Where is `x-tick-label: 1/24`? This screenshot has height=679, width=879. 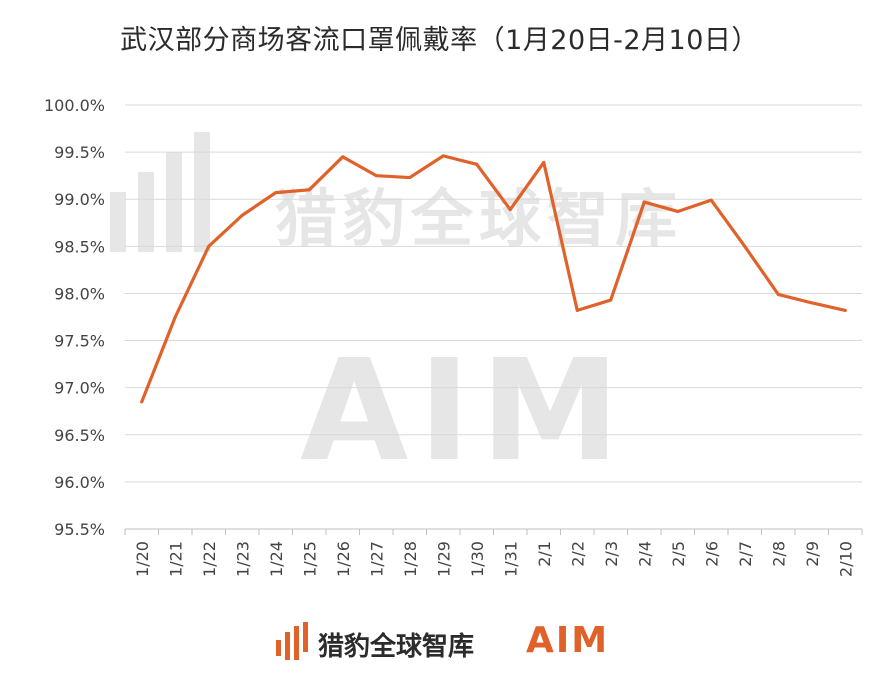
x-tick-label: 1/24 is located at coordinates (276, 559).